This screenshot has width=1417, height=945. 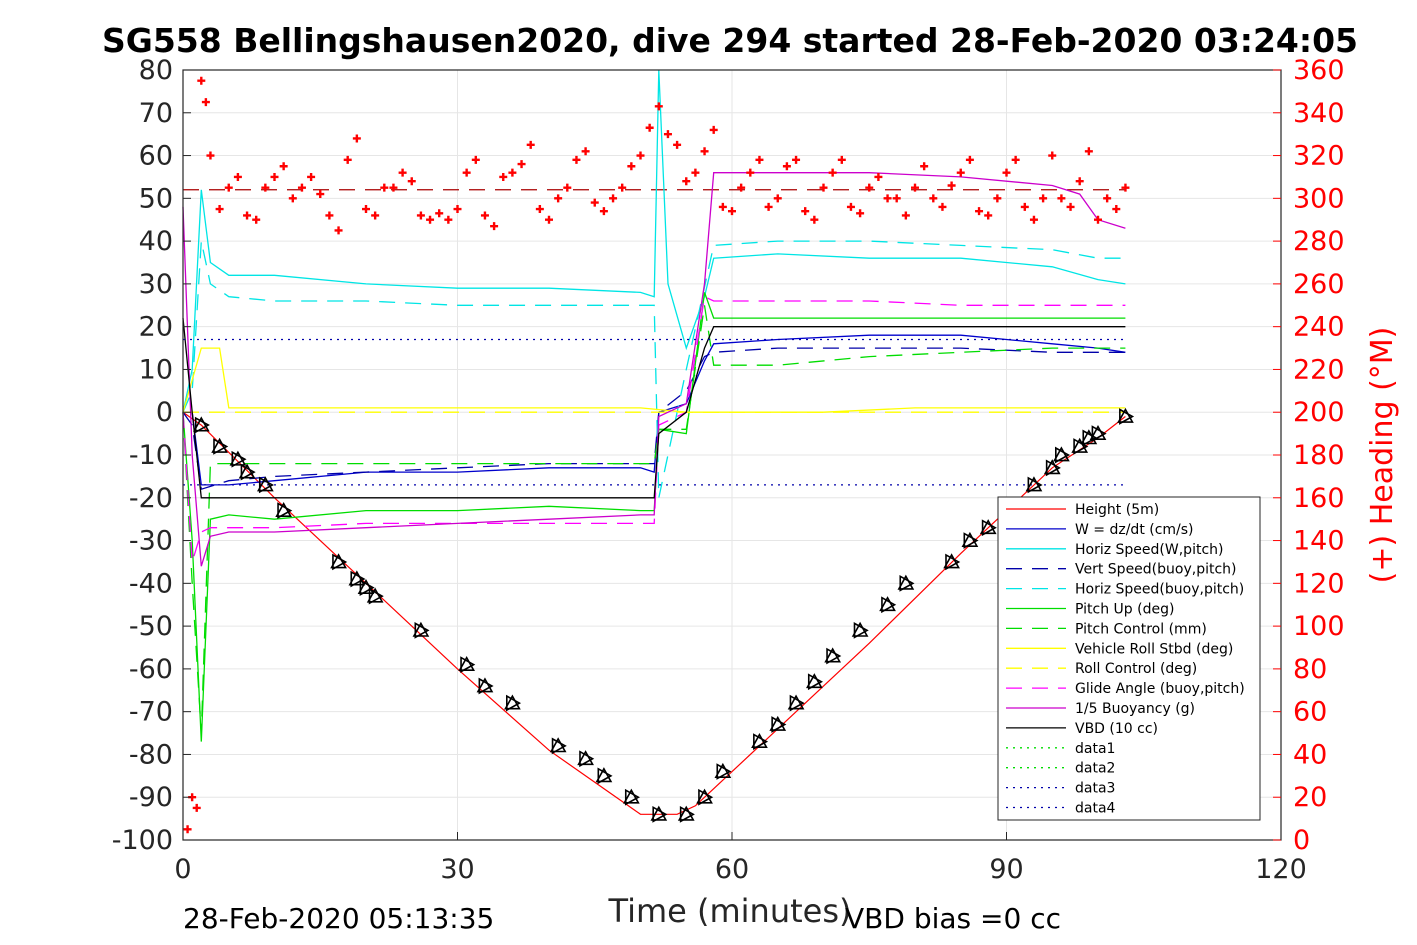 I want to click on legend-box, so click(x=1129, y=658).